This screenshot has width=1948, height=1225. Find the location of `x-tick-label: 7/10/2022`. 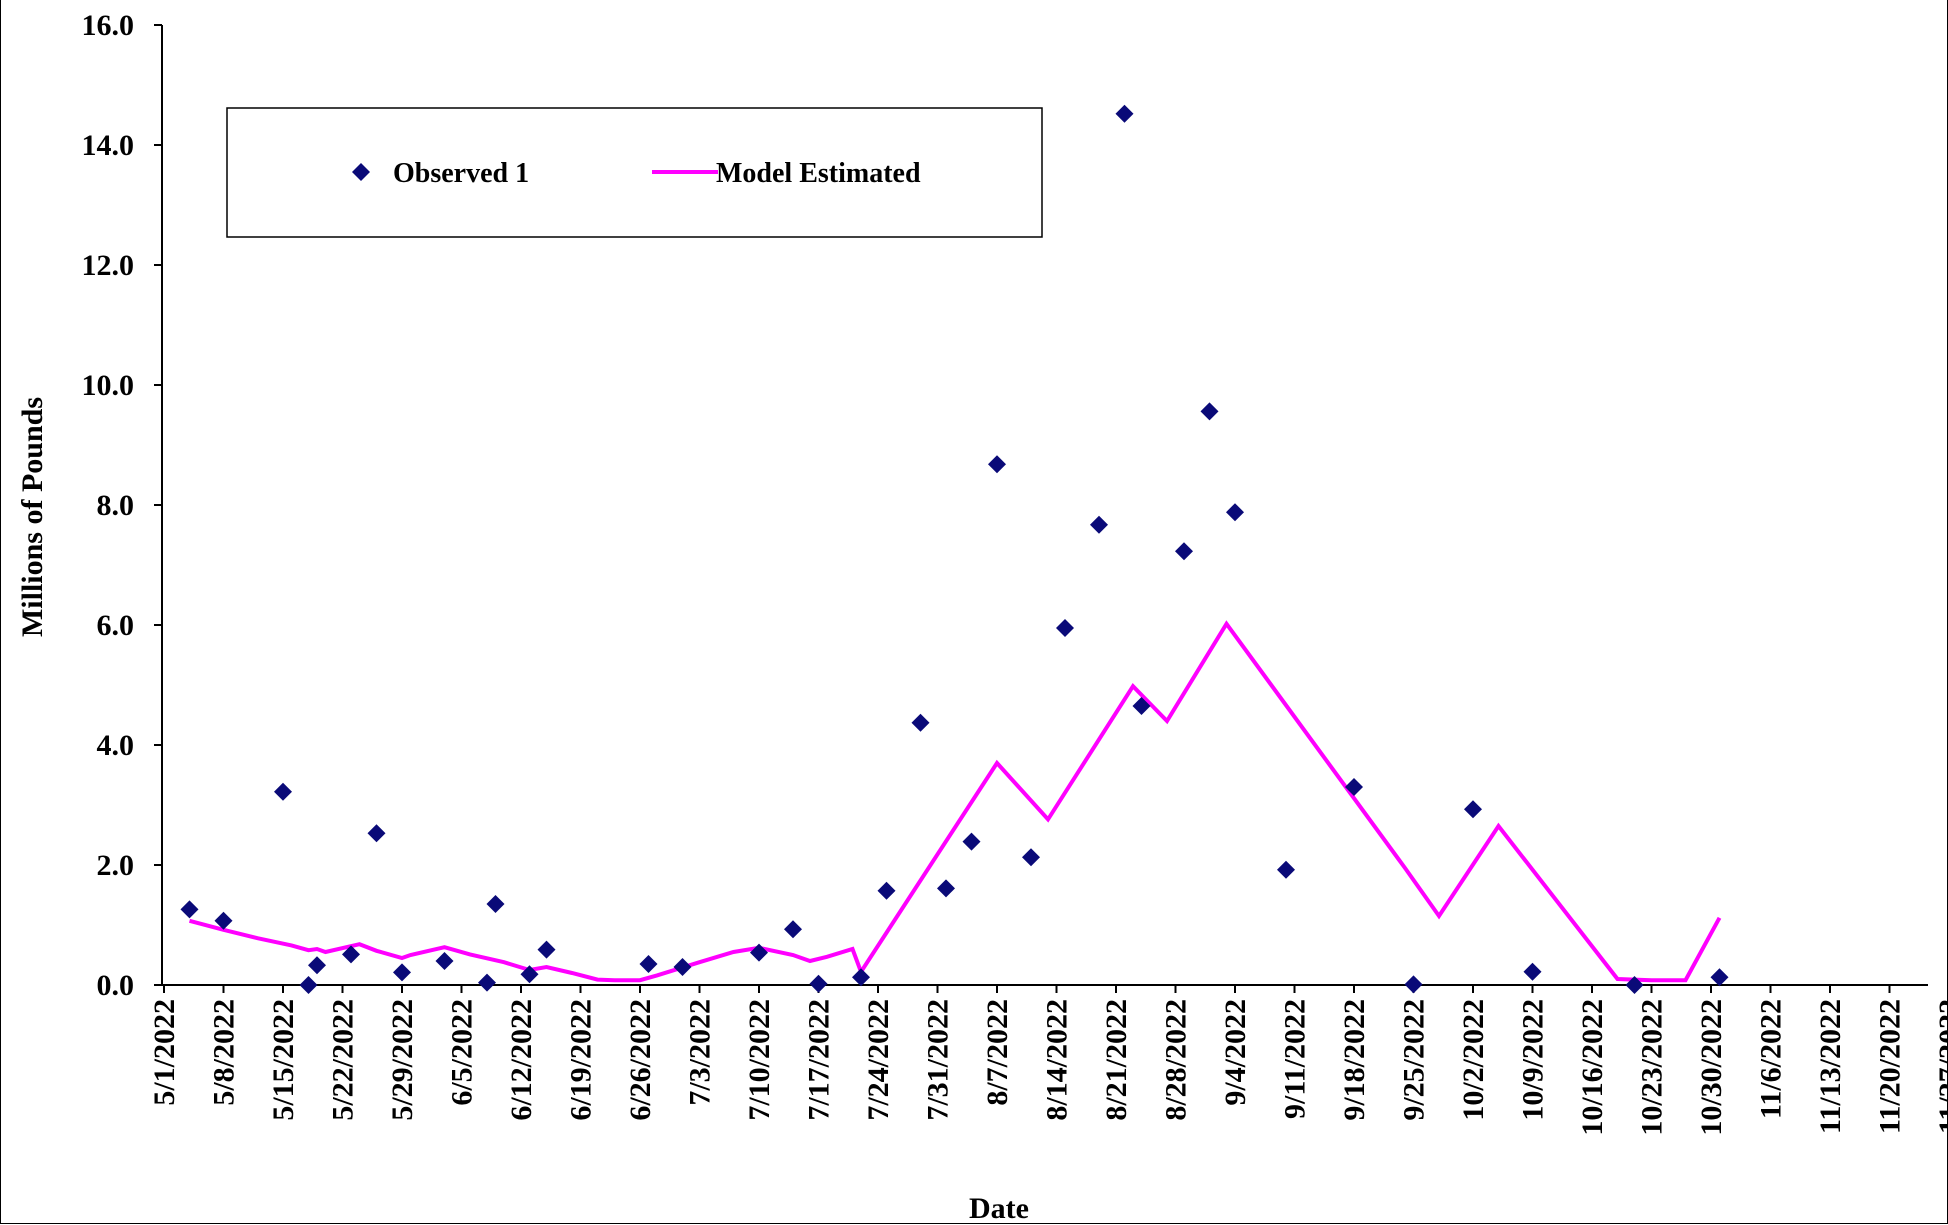

x-tick-label: 7/10/2022 is located at coordinates (759, 1060).